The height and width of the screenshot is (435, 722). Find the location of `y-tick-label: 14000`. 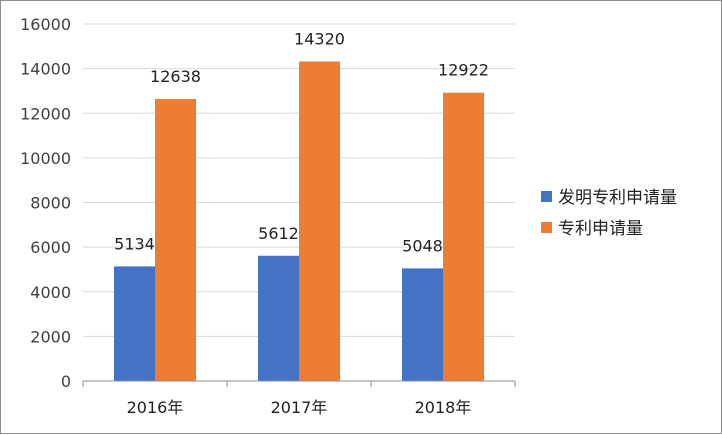

y-tick-label: 14000 is located at coordinates (45, 69).